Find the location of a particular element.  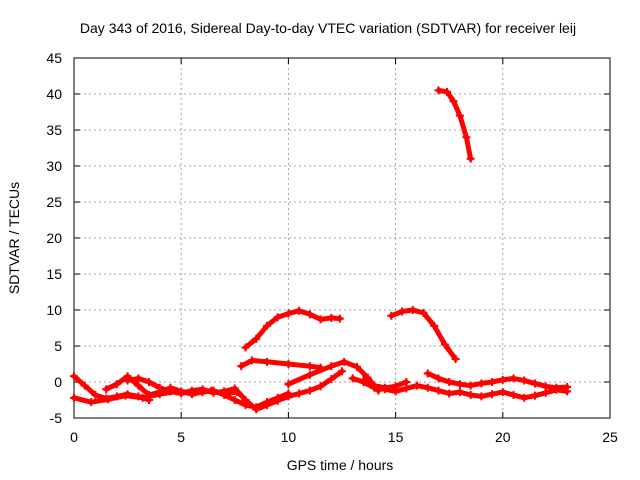

y-tick-label: 10 is located at coordinates (54, 310).